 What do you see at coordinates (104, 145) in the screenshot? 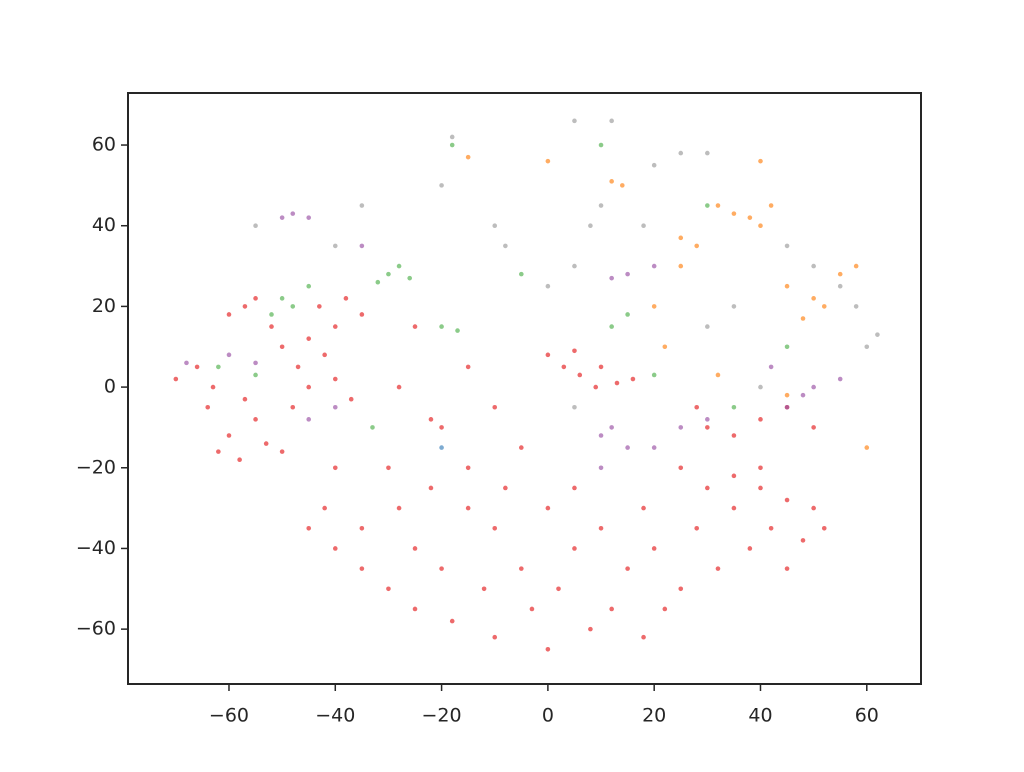
I see `y-tick-label: 60` at bounding box center [104, 145].